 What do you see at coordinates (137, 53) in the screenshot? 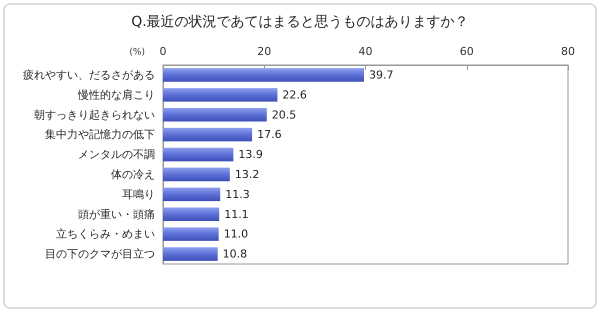
I see `x-axis-title: (%)` at bounding box center [137, 53].